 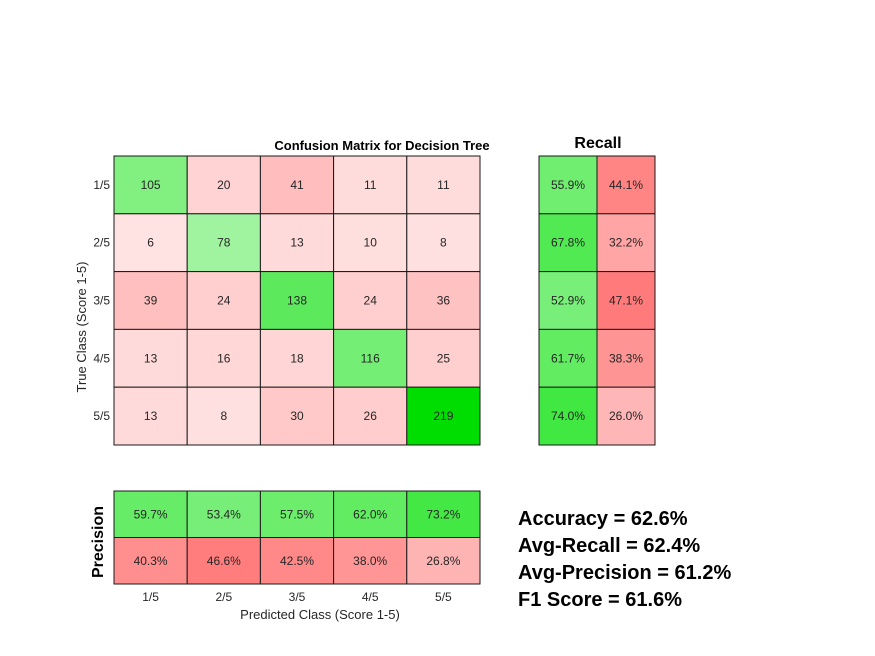 What do you see at coordinates (101, 185) in the screenshot?
I see `row-tick-label: 1/5` at bounding box center [101, 185].